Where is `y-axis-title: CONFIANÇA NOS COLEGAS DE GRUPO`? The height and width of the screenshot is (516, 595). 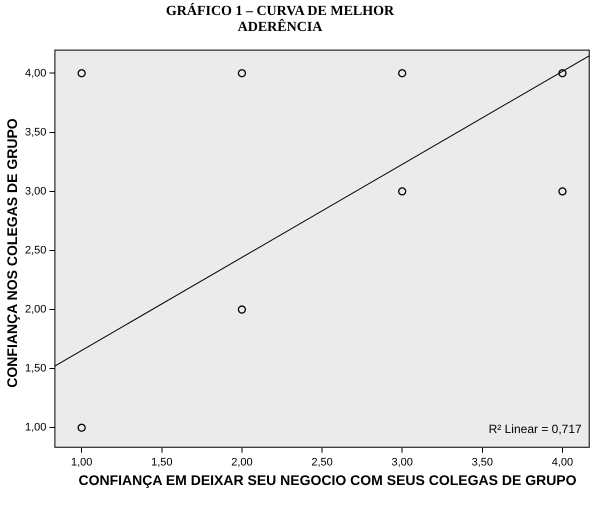 y-axis-title: CONFIANÇA NOS COLEGAS DE GRUPO is located at coordinates (12, 253).